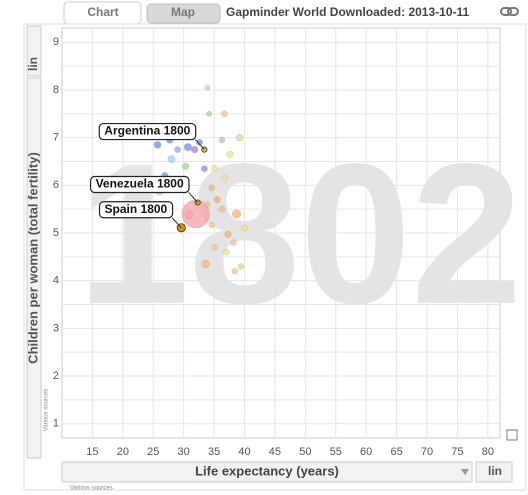 This screenshot has width=528, height=495. I want to click on x-tick-label: 50, so click(305, 452).